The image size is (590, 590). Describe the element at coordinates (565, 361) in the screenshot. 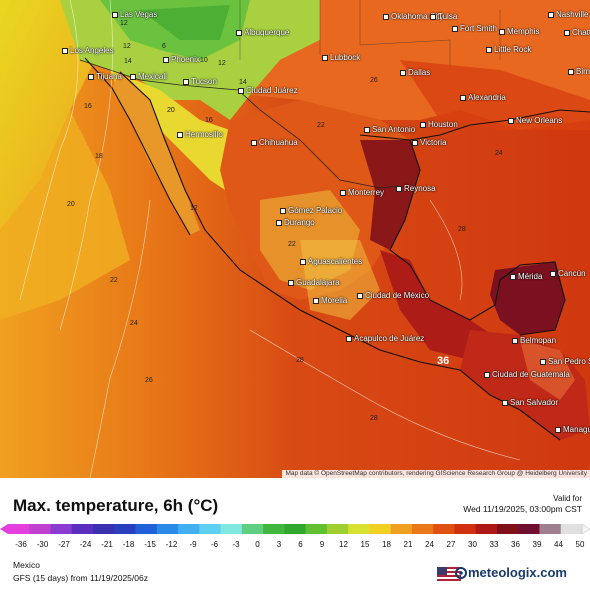

I see `city-label: San Pedro Sula` at that location.